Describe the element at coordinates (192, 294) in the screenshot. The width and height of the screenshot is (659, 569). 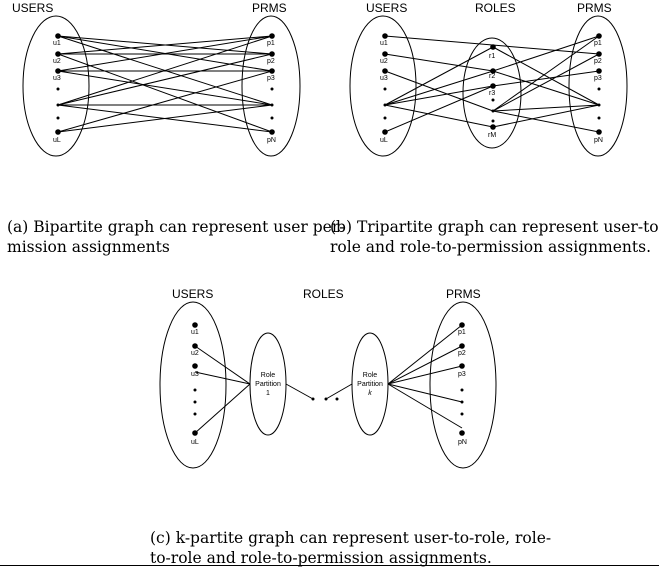
I see `panel-c-users-title: USERS` at that location.